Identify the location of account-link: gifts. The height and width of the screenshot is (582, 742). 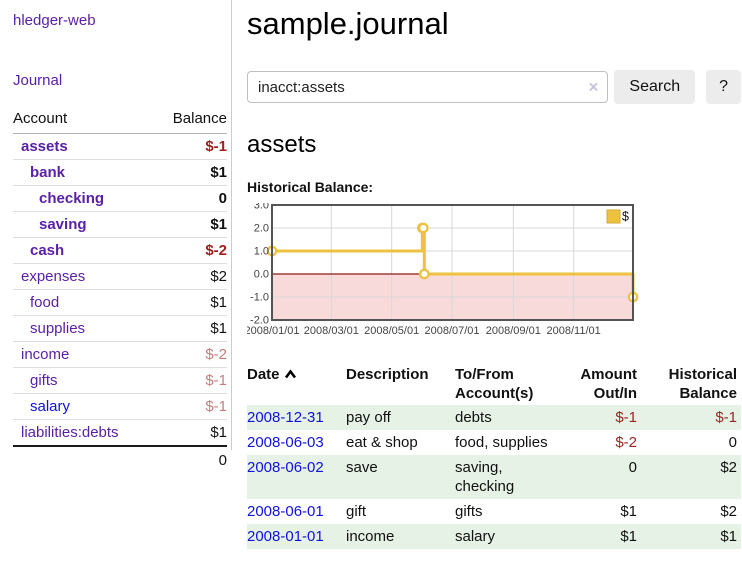
(44, 380).